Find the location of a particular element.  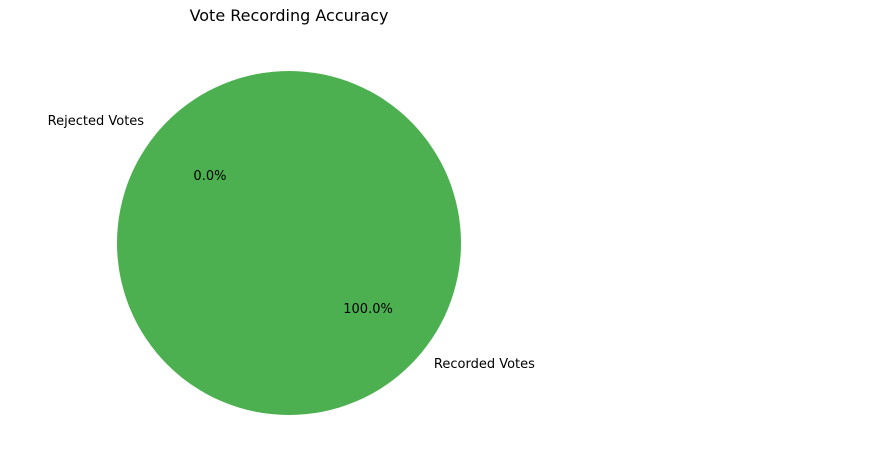

chart-title: Vote Recording Accuracy is located at coordinates (289, 15).